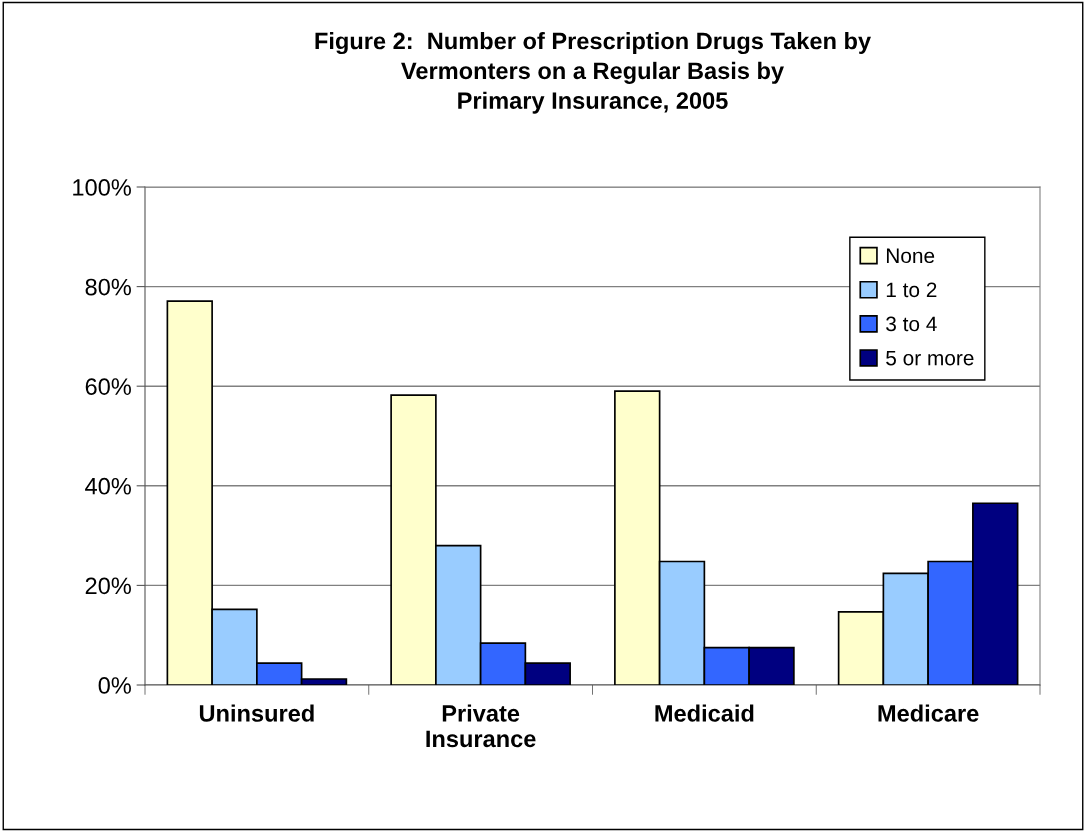 This screenshot has width=1086, height=832. Describe the element at coordinates (108, 386) in the screenshot. I see `y-tick-label: 60%` at that location.